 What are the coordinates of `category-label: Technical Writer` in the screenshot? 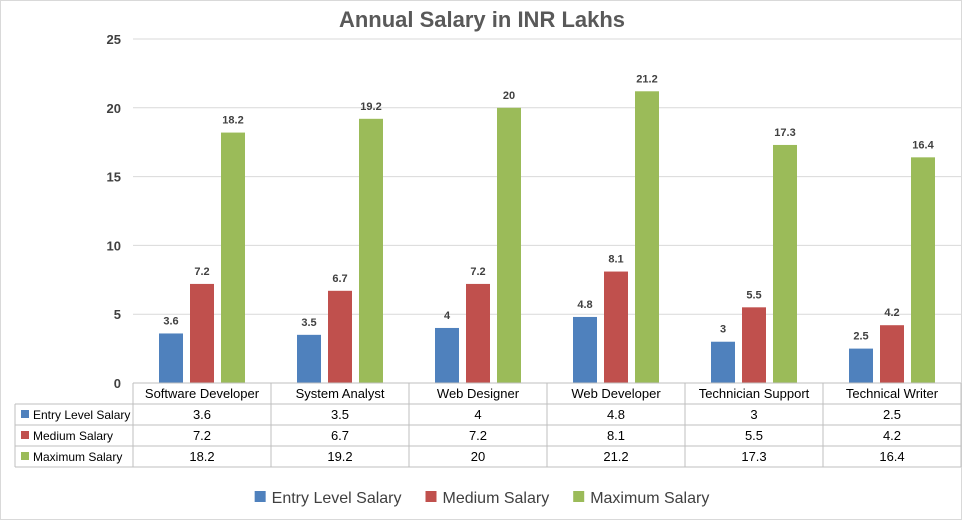 It's located at (892, 393).